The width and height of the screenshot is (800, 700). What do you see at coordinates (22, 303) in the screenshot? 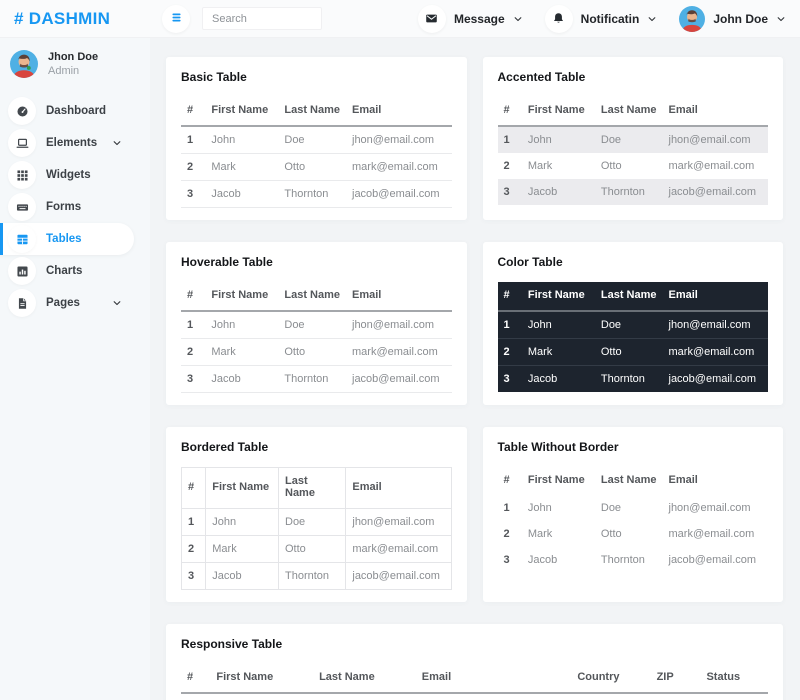
I see `file-icon` at bounding box center [22, 303].